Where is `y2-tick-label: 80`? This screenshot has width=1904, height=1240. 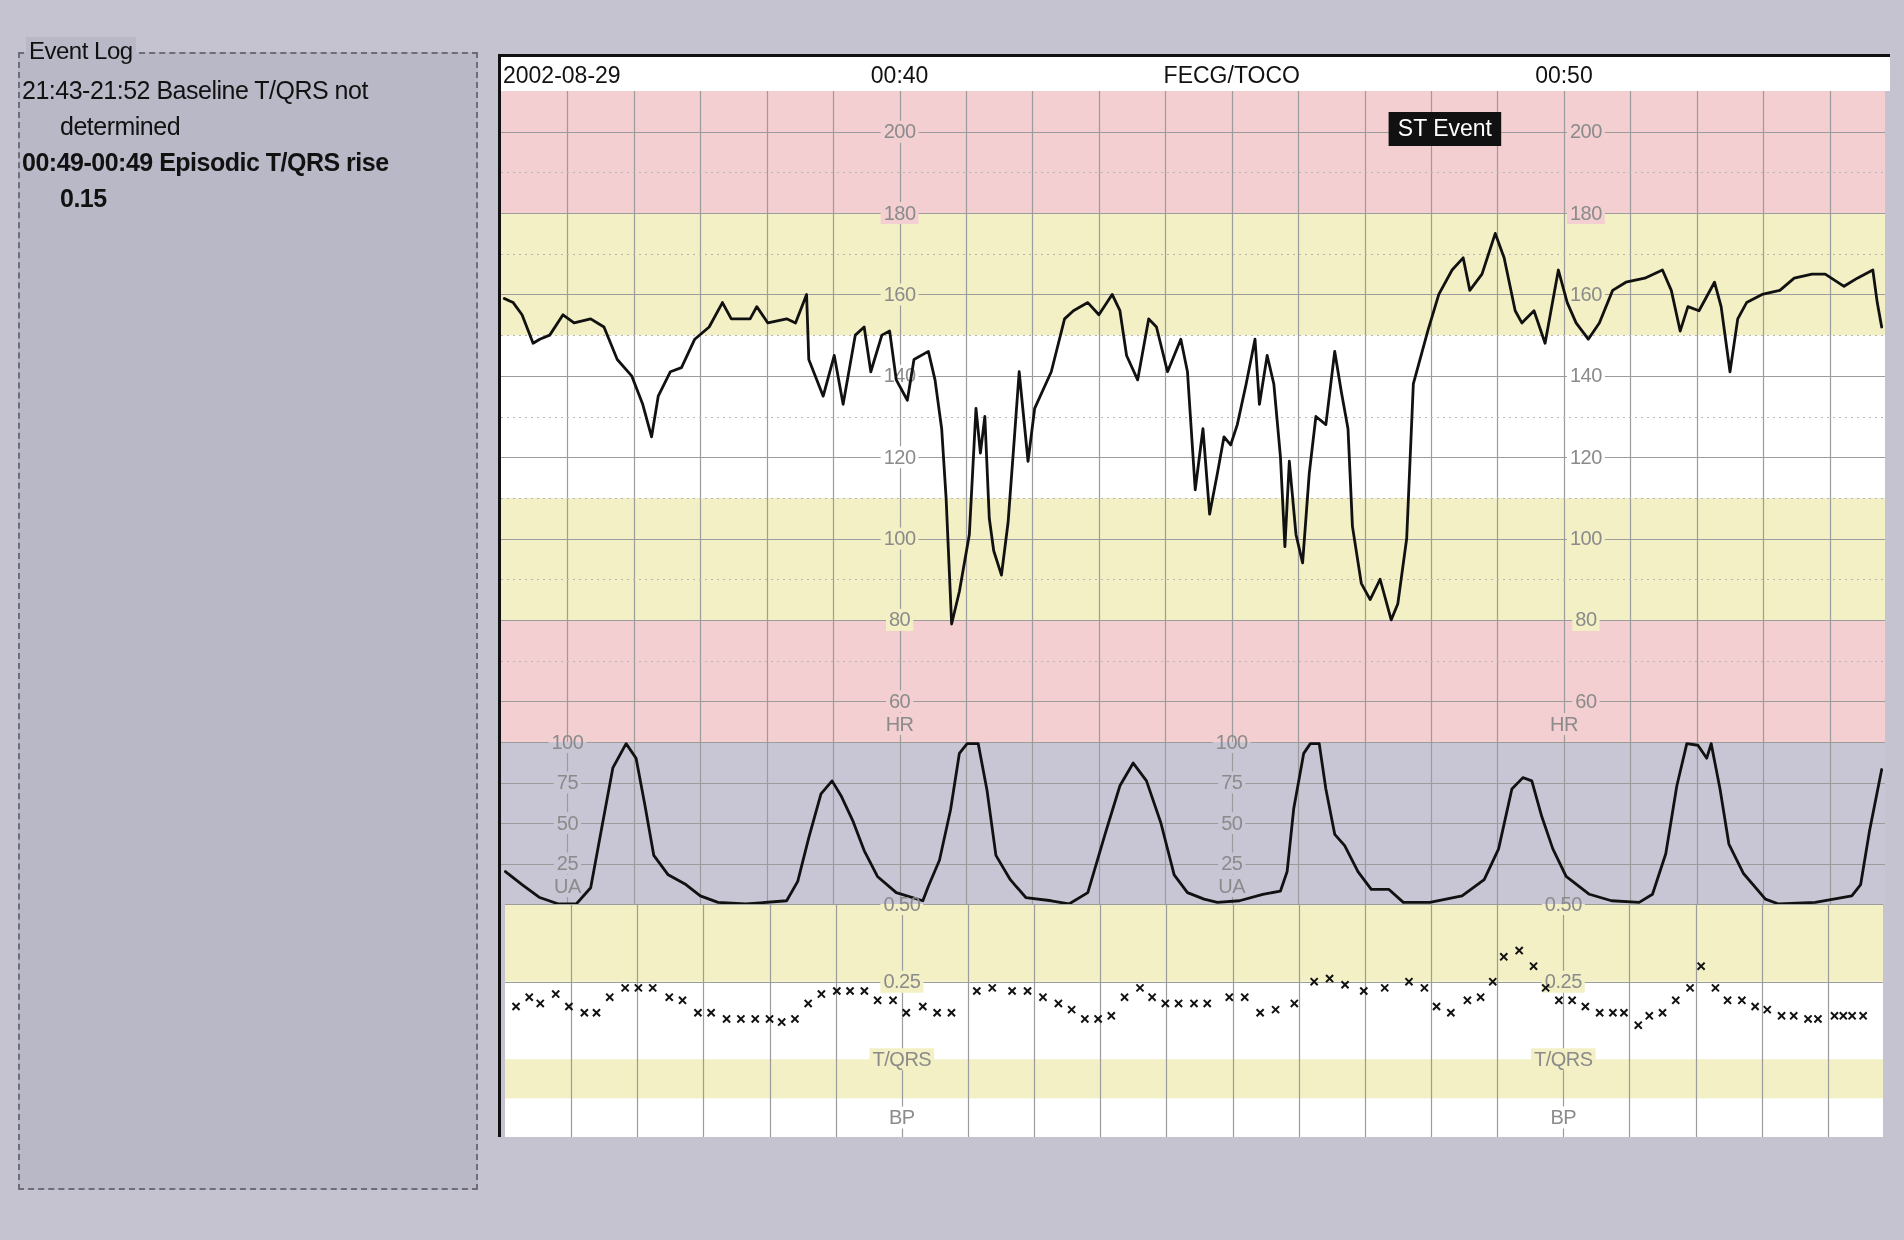 y2-tick-label: 80 is located at coordinates (1586, 619).